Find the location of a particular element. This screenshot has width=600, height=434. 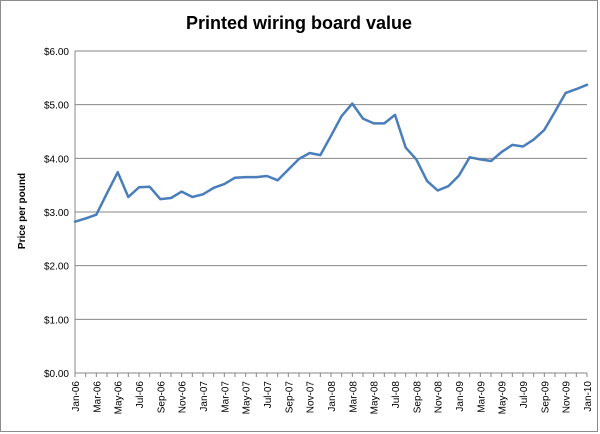

x-tick-label: Sep-09 is located at coordinates (545, 397).